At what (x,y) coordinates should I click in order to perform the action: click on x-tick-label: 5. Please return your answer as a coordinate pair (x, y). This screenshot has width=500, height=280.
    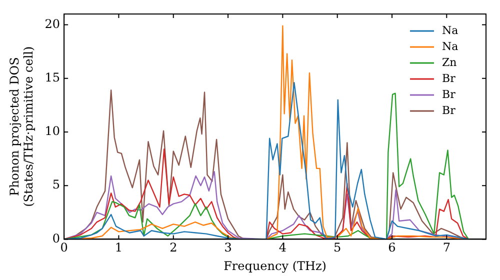
    Looking at the image, I should click on (338, 247).